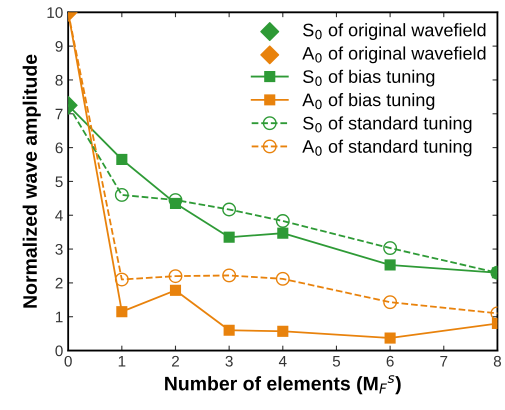 Image resolution: width=505 pixels, height=410 pixels. What do you see at coordinates (387, 148) in the screenshot?
I see `legend-label: A$_{0}$ of standard tuning` at bounding box center [387, 148].